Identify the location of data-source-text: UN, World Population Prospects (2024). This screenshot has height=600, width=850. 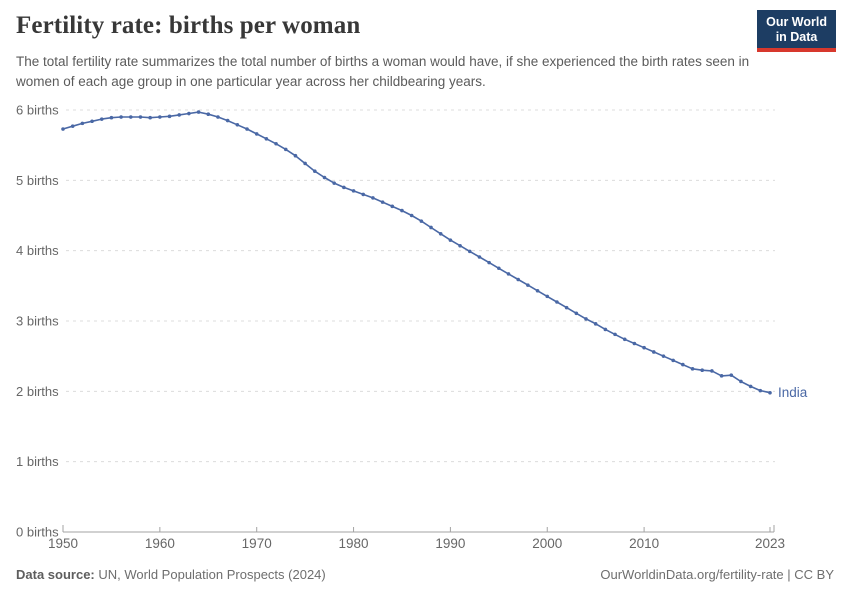
(210, 574).